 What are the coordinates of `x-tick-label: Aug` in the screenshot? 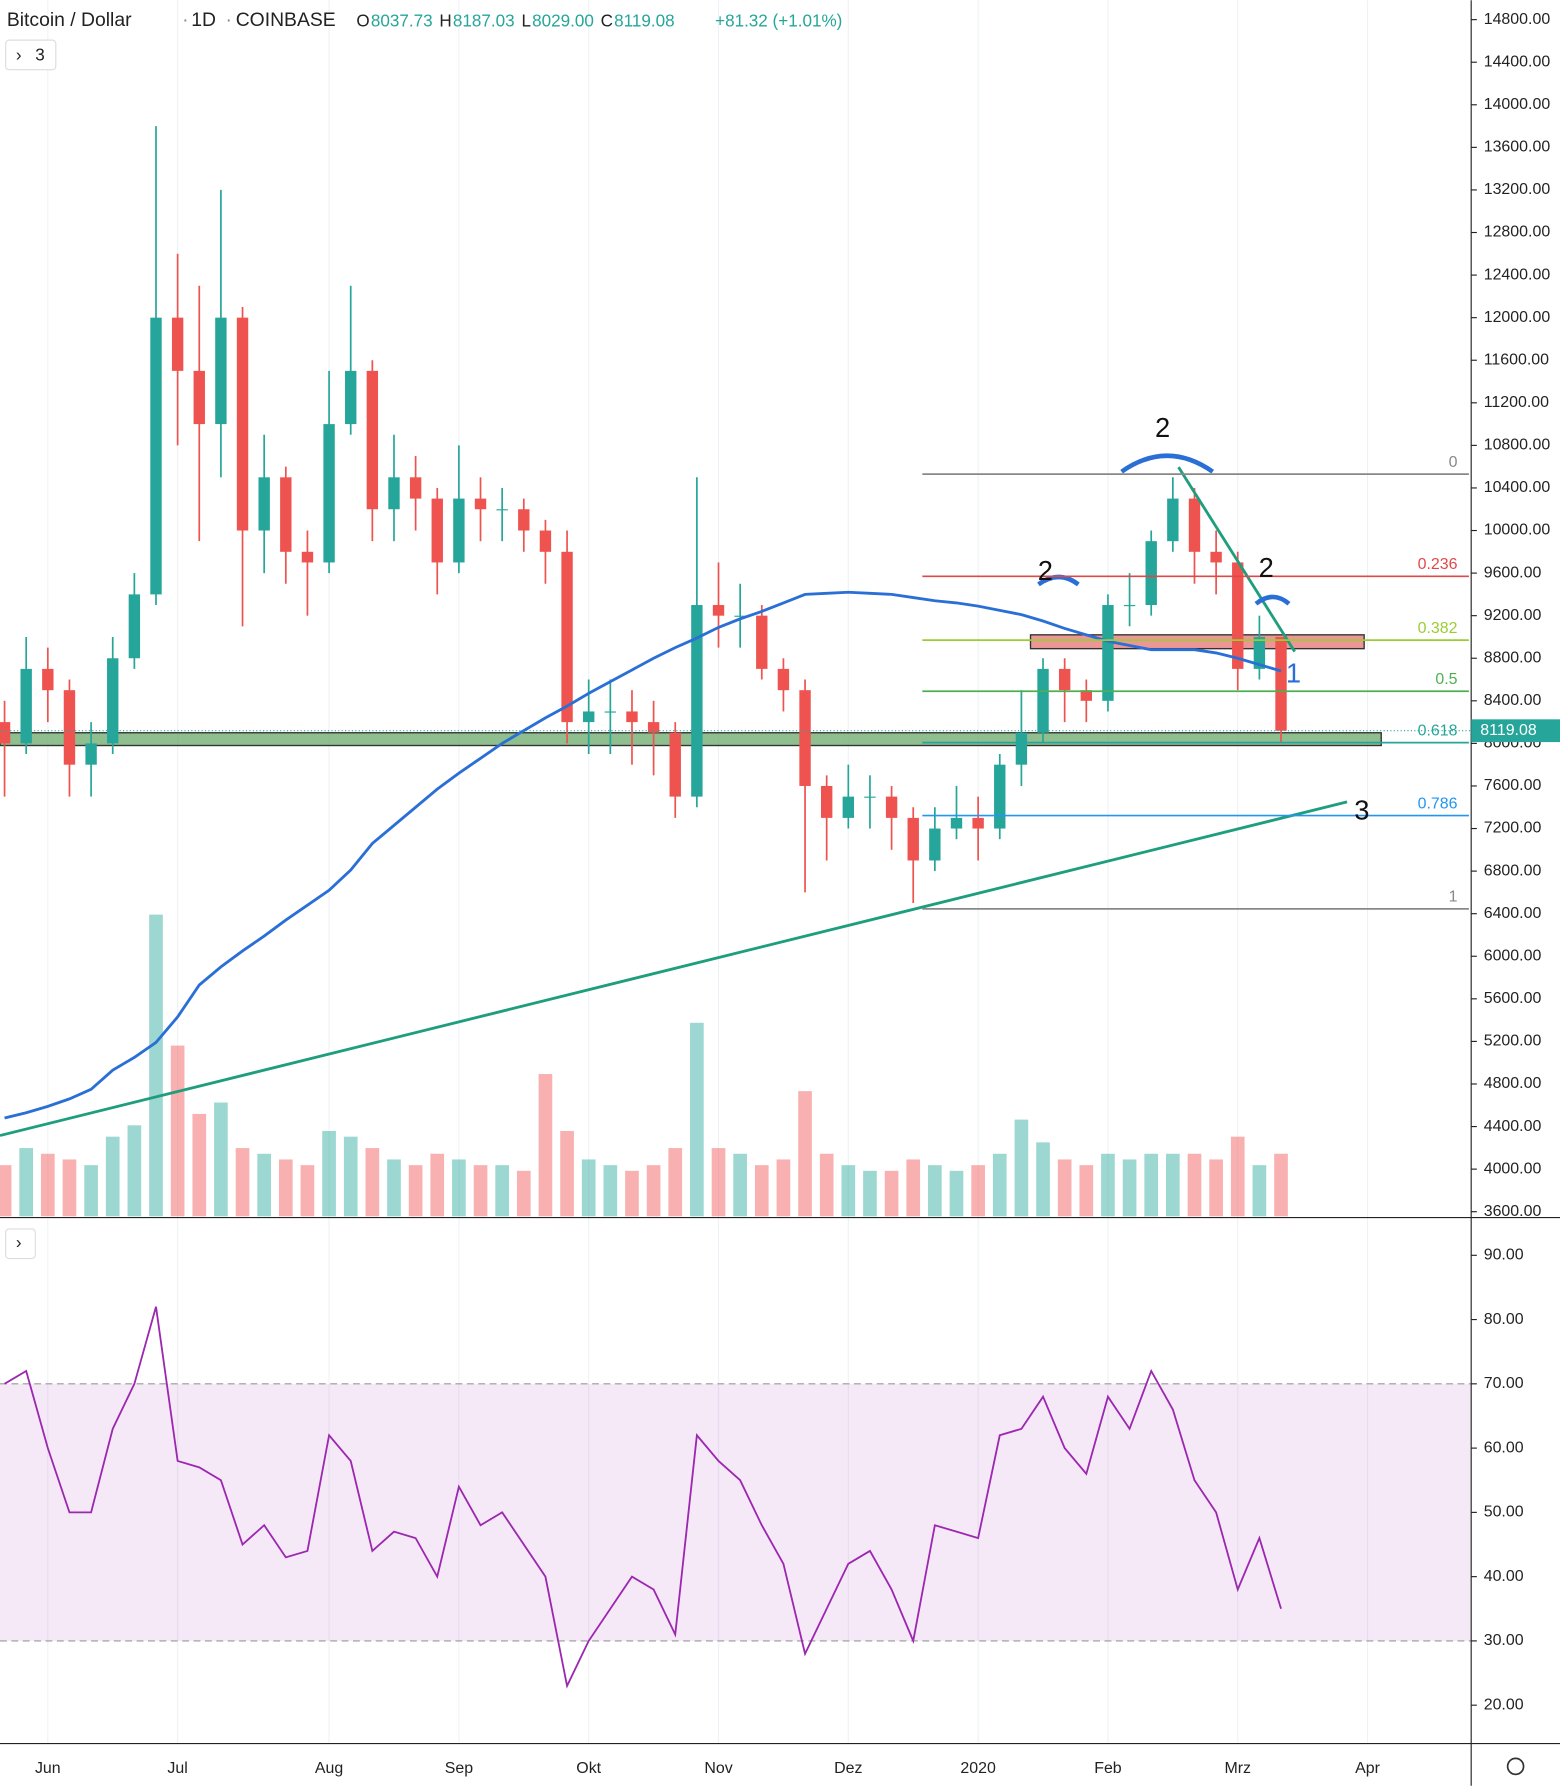 It's located at (329, 1768).